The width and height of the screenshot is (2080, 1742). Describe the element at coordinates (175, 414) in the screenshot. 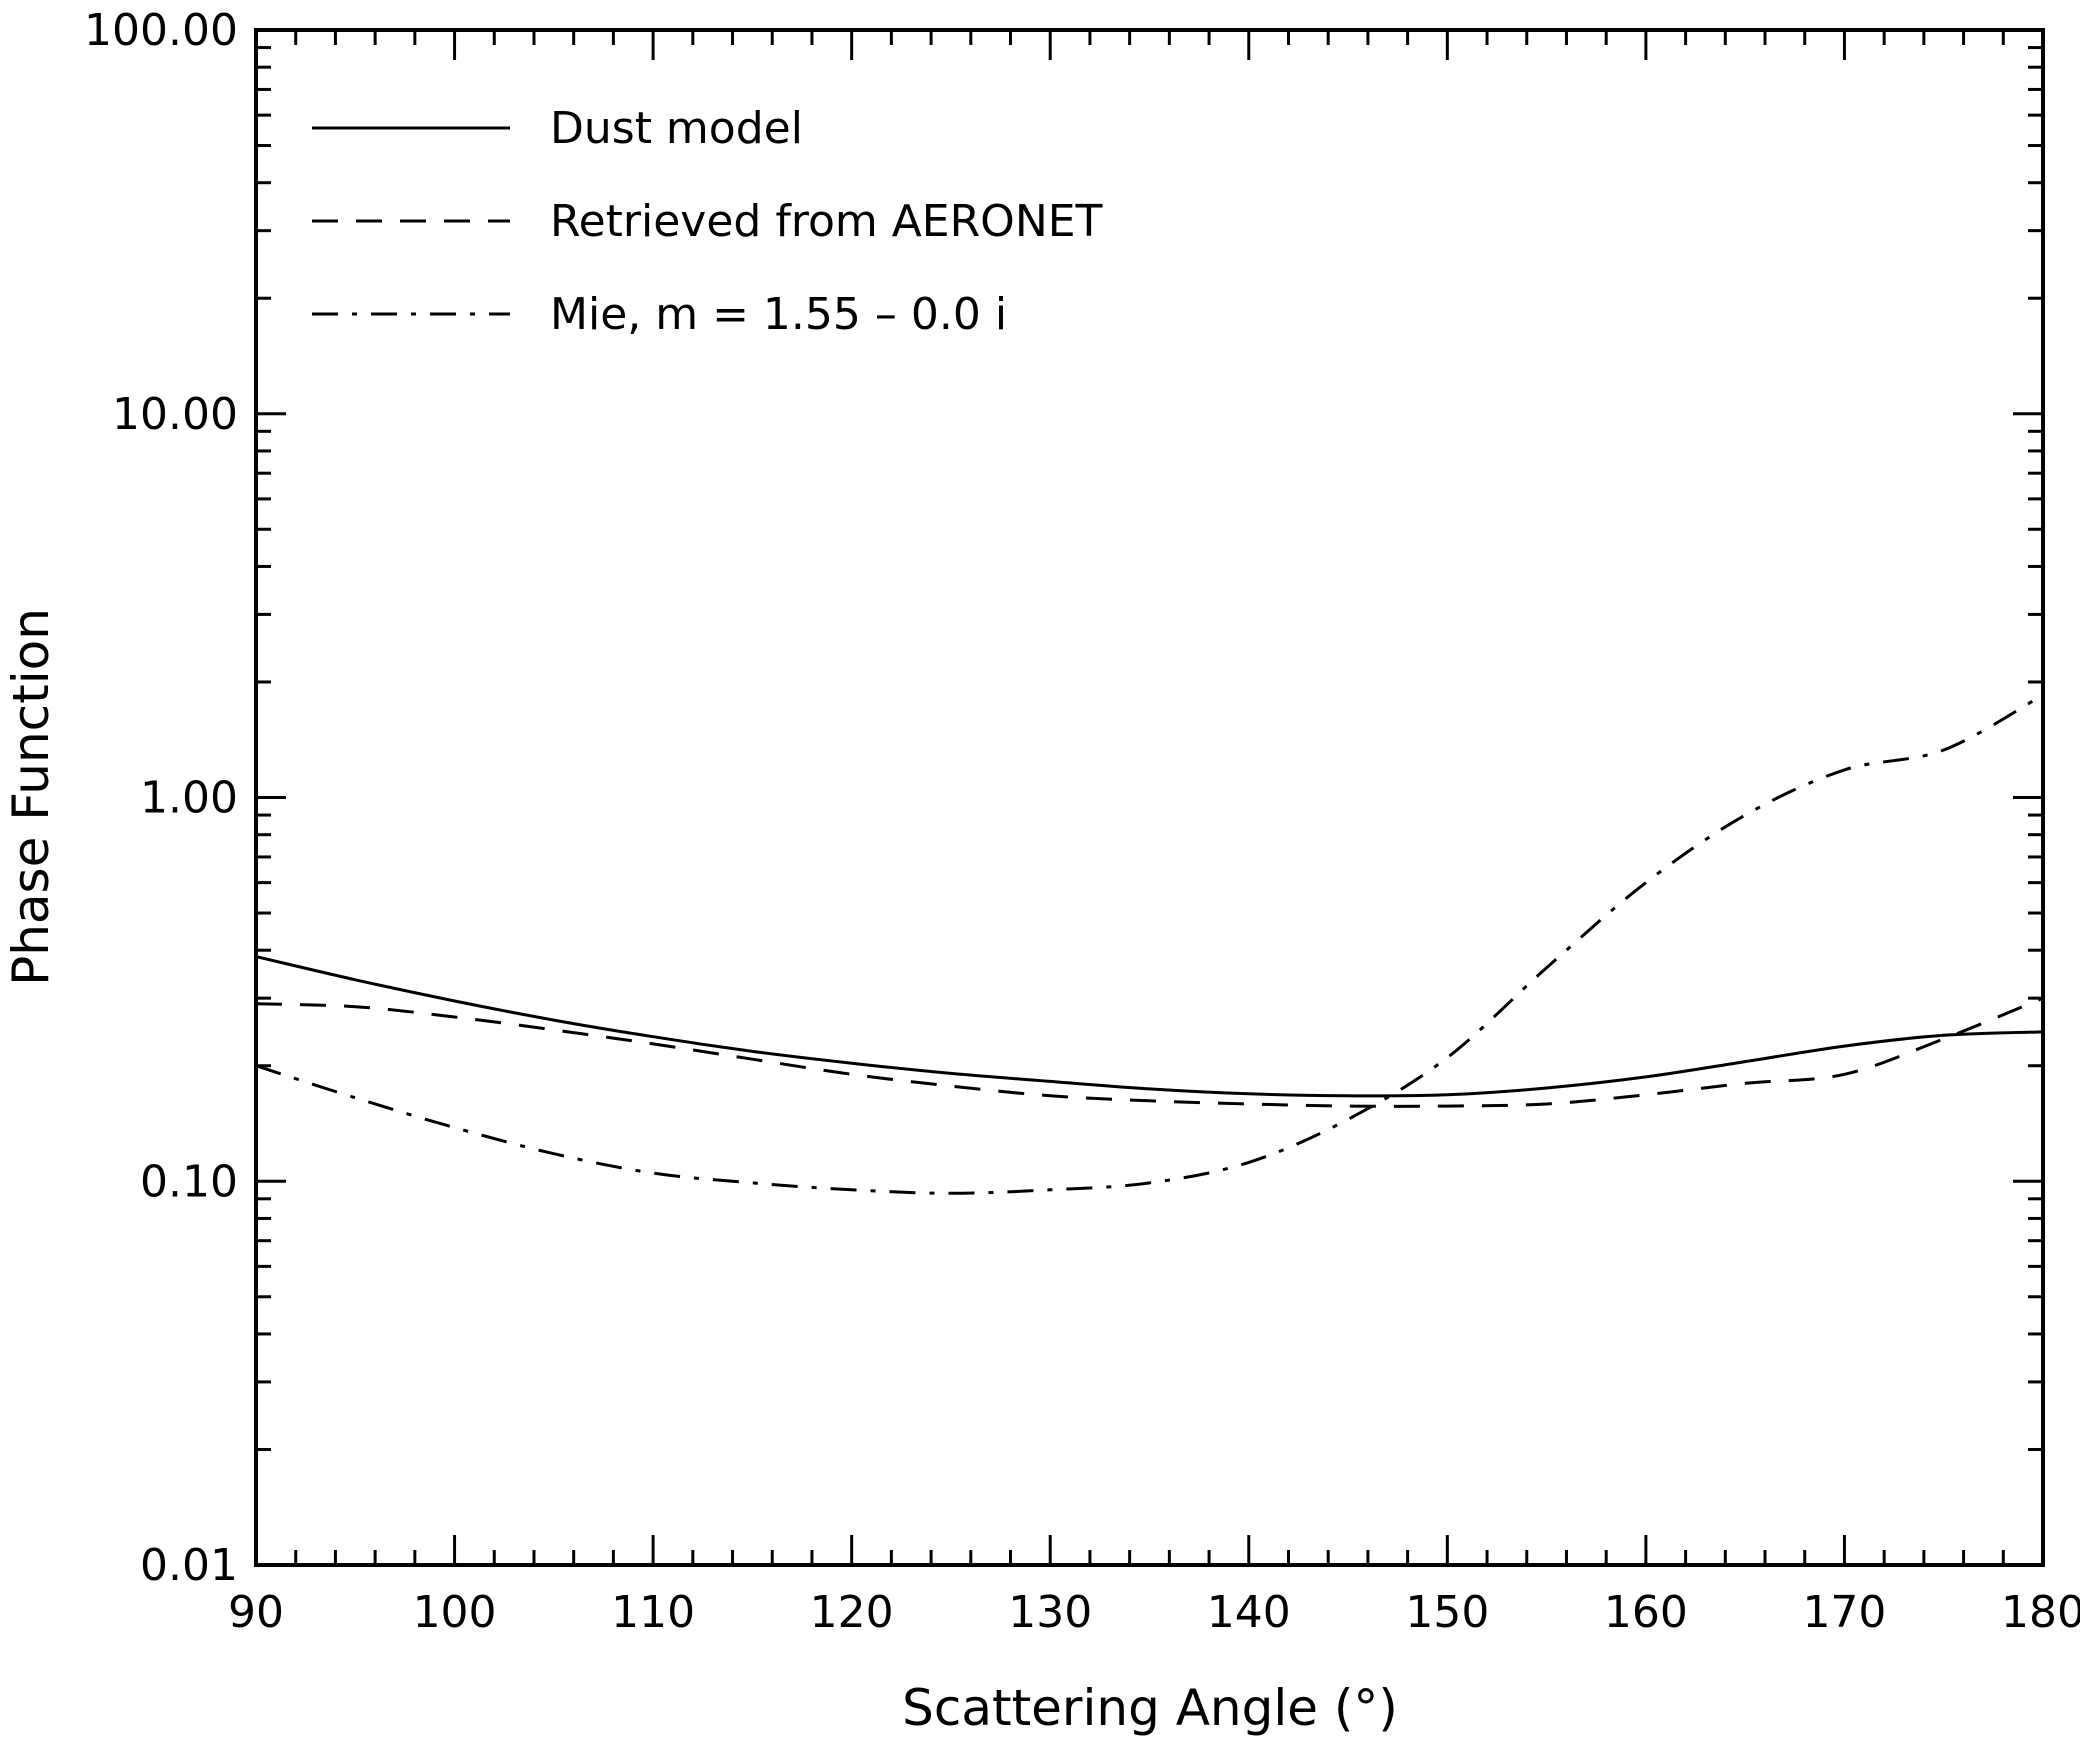

I see `y-tick-label: 10.00` at that location.